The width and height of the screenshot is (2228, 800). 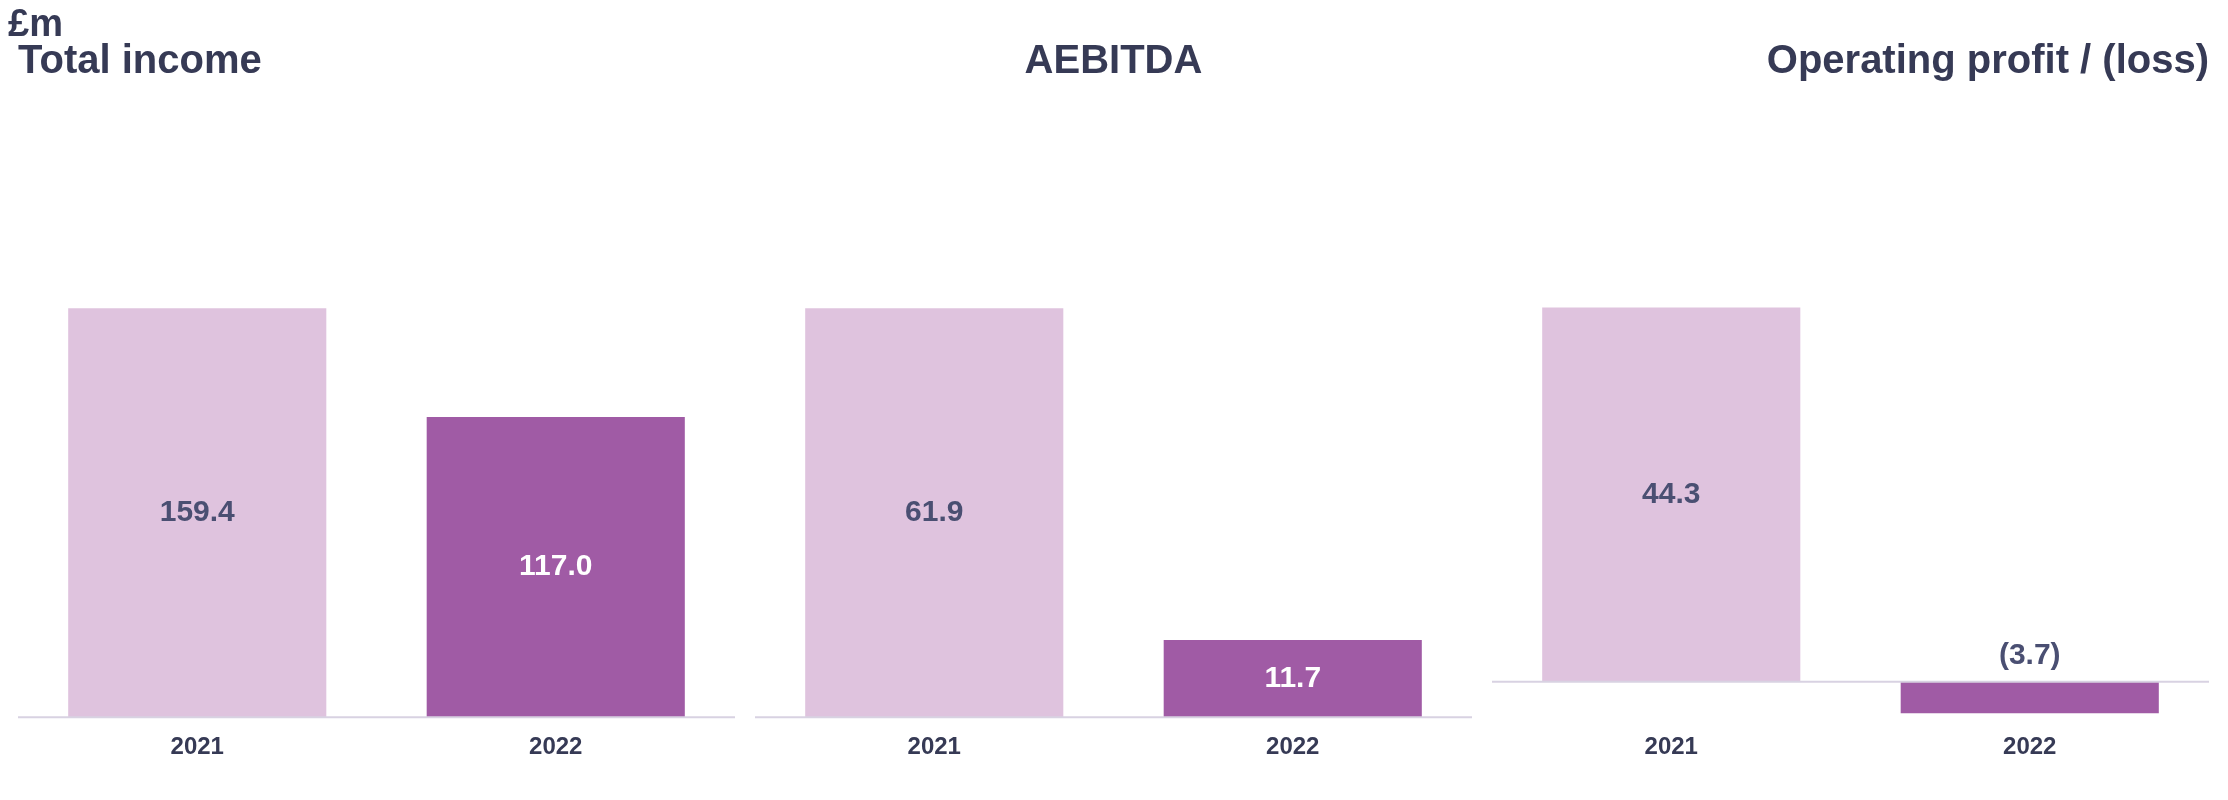 What do you see at coordinates (1987, 59) in the screenshot?
I see `chart-title: Operating profit / (loss)` at bounding box center [1987, 59].